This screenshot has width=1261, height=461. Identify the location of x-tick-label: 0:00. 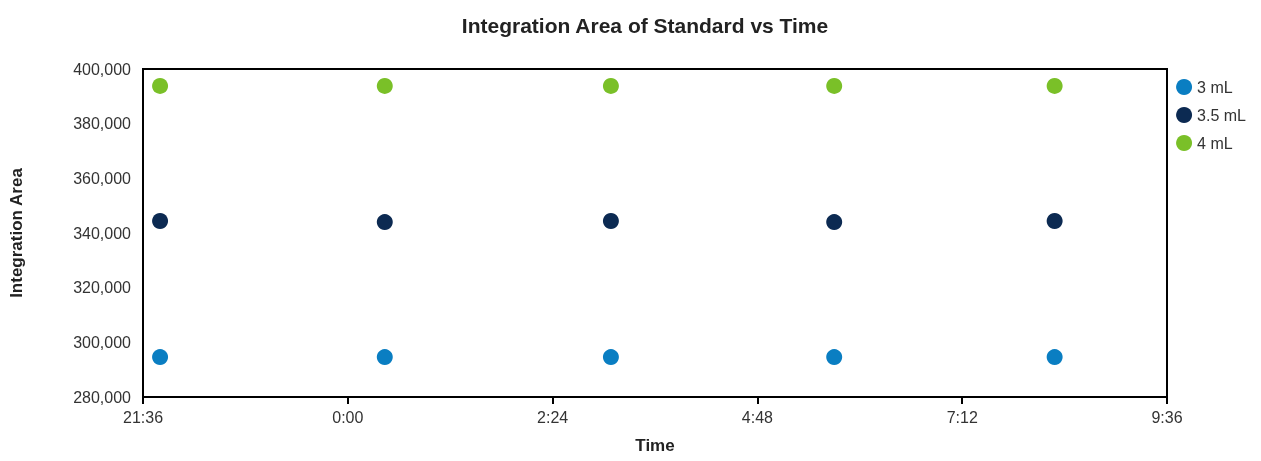
(348, 417).